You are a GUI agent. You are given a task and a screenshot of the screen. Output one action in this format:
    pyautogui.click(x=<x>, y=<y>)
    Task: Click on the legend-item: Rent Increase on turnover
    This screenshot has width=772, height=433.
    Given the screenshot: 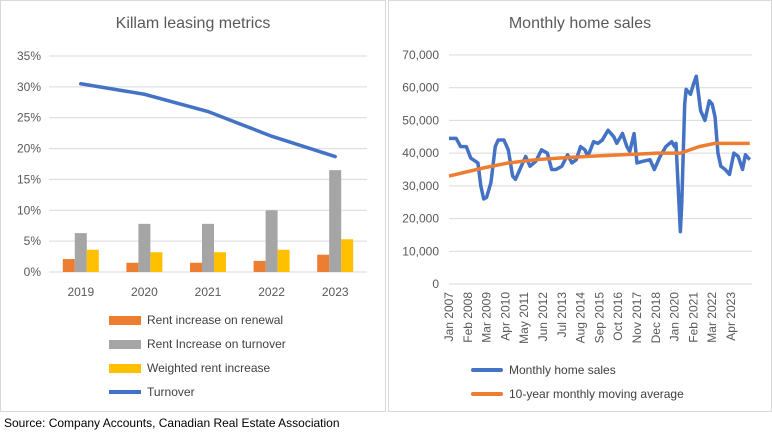 What is the action you would take?
    pyautogui.click(x=197, y=344)
    